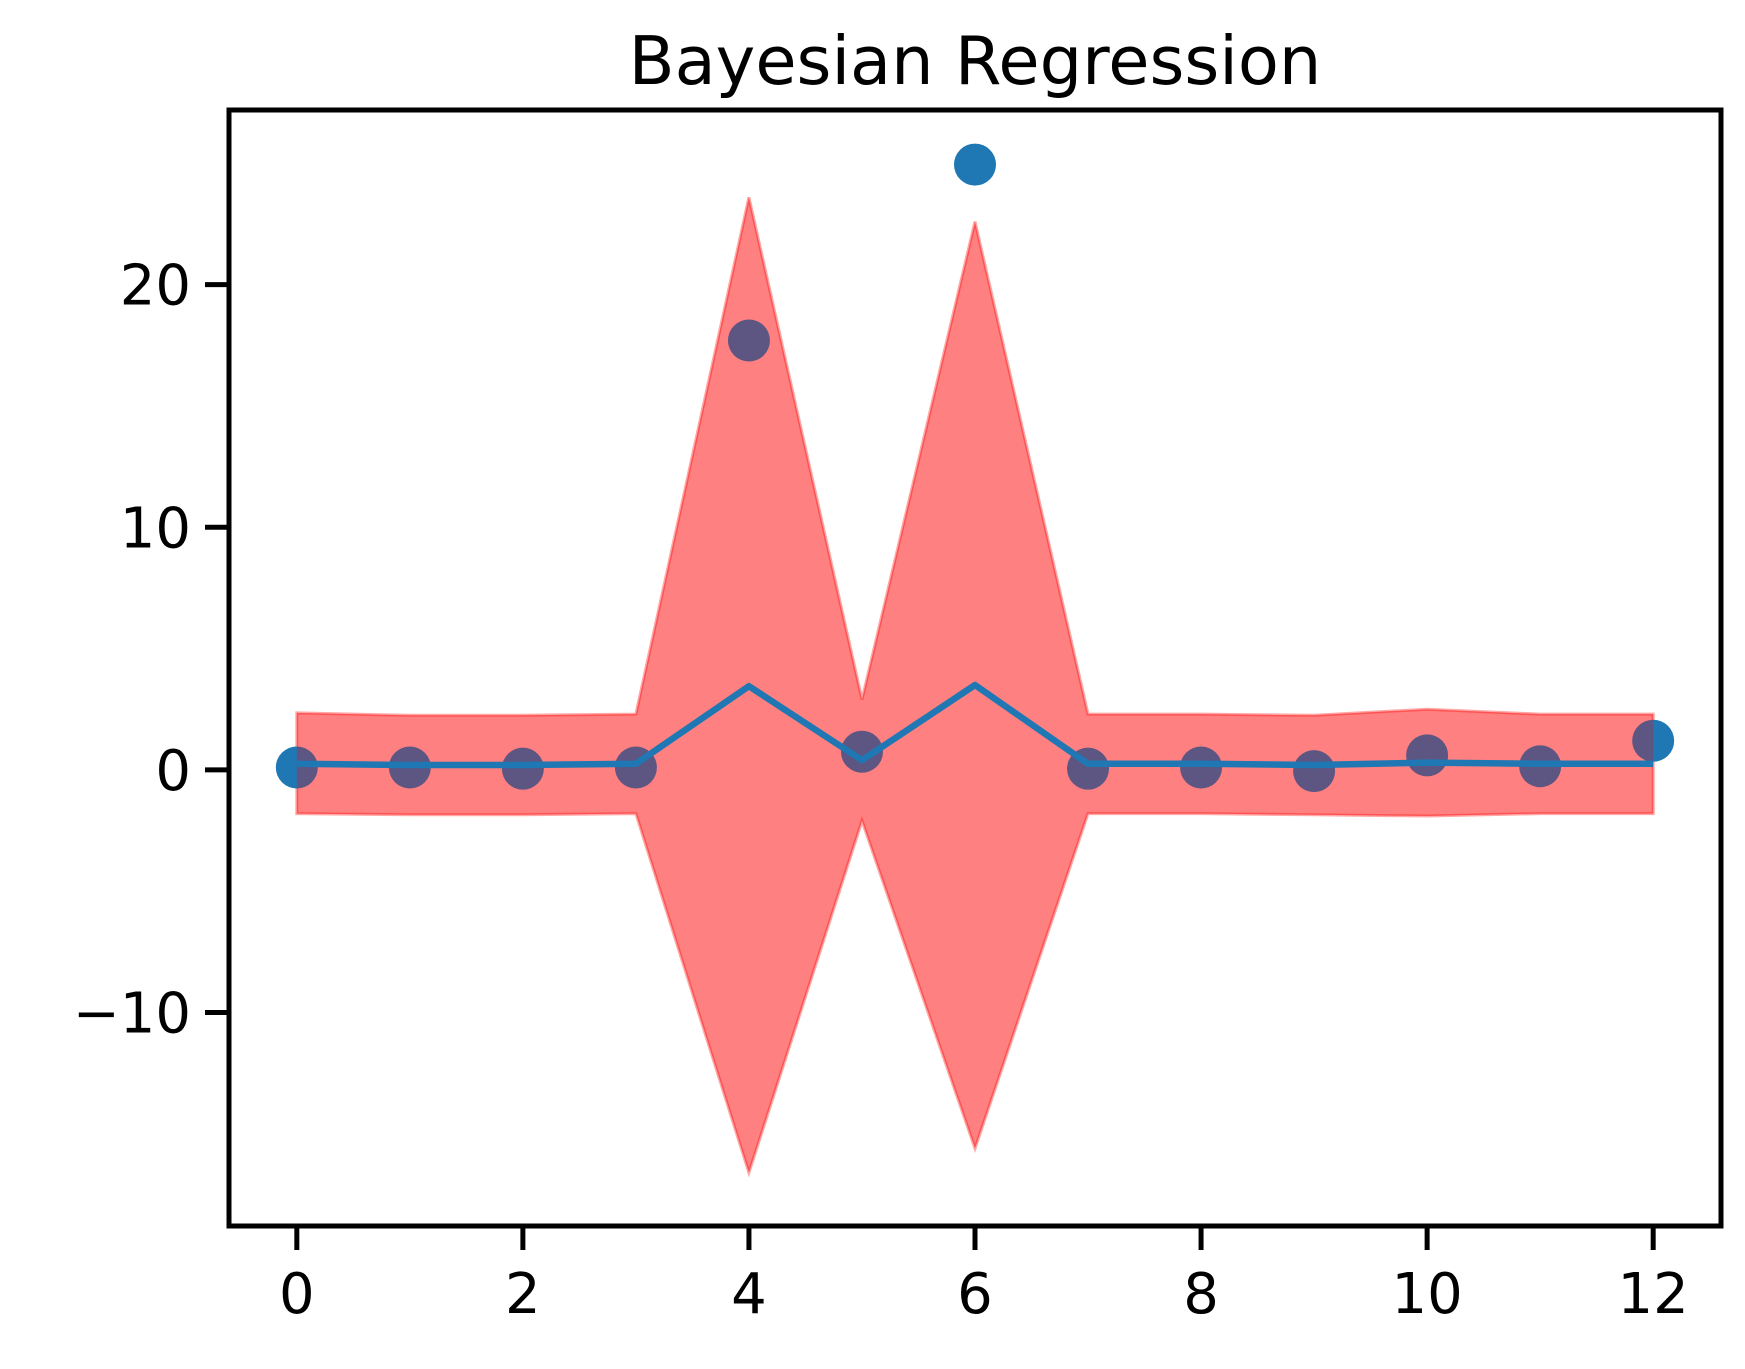  Describe the element at coordinates (523, 1294) in the screenshot. I see `x-tick-label: 2` at that location.